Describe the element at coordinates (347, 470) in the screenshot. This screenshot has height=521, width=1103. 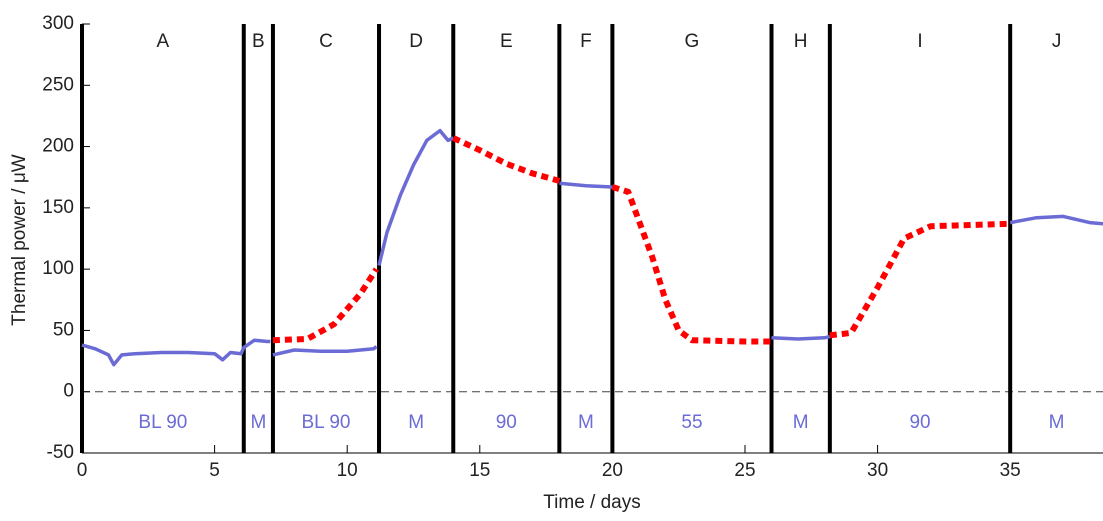
I see `x-tick-label: 10` at that location.